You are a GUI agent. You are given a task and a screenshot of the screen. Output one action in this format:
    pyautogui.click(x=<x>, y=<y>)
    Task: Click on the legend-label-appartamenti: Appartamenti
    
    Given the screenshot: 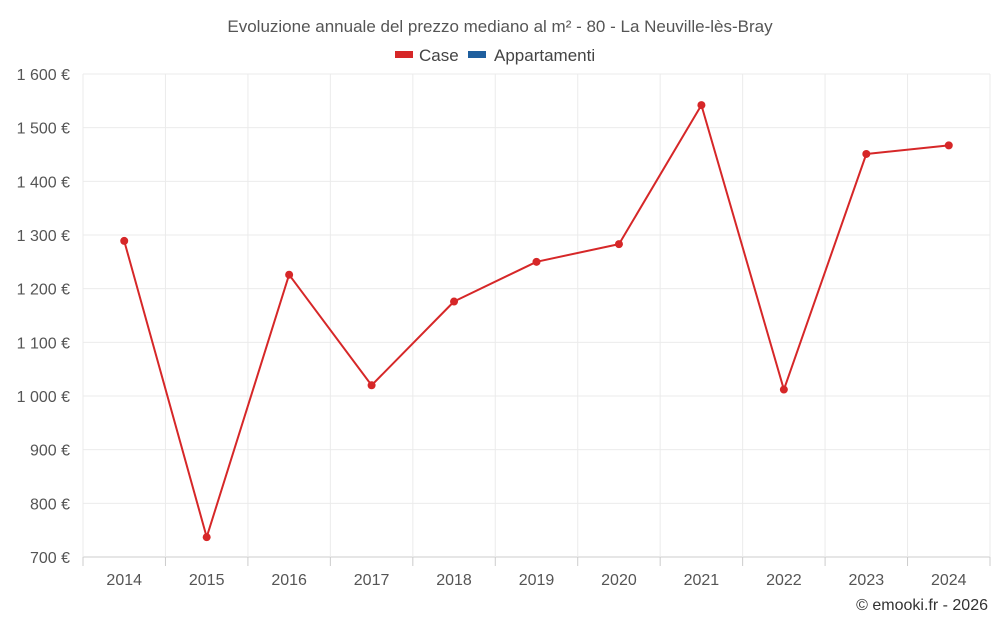 What is the action you would take?
    pyautogui.click(x=544, y=55)
    